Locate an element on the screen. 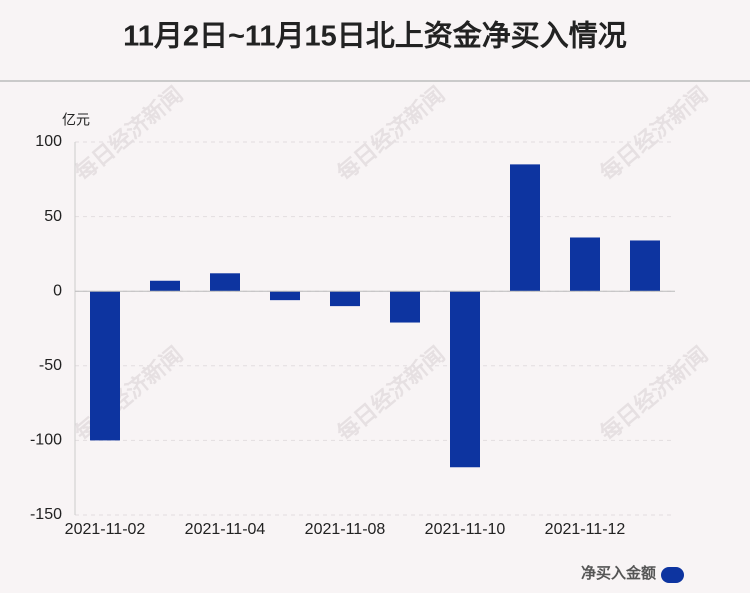  x-tick-label: 2021-11-04 is located at coordinates (225, 529).